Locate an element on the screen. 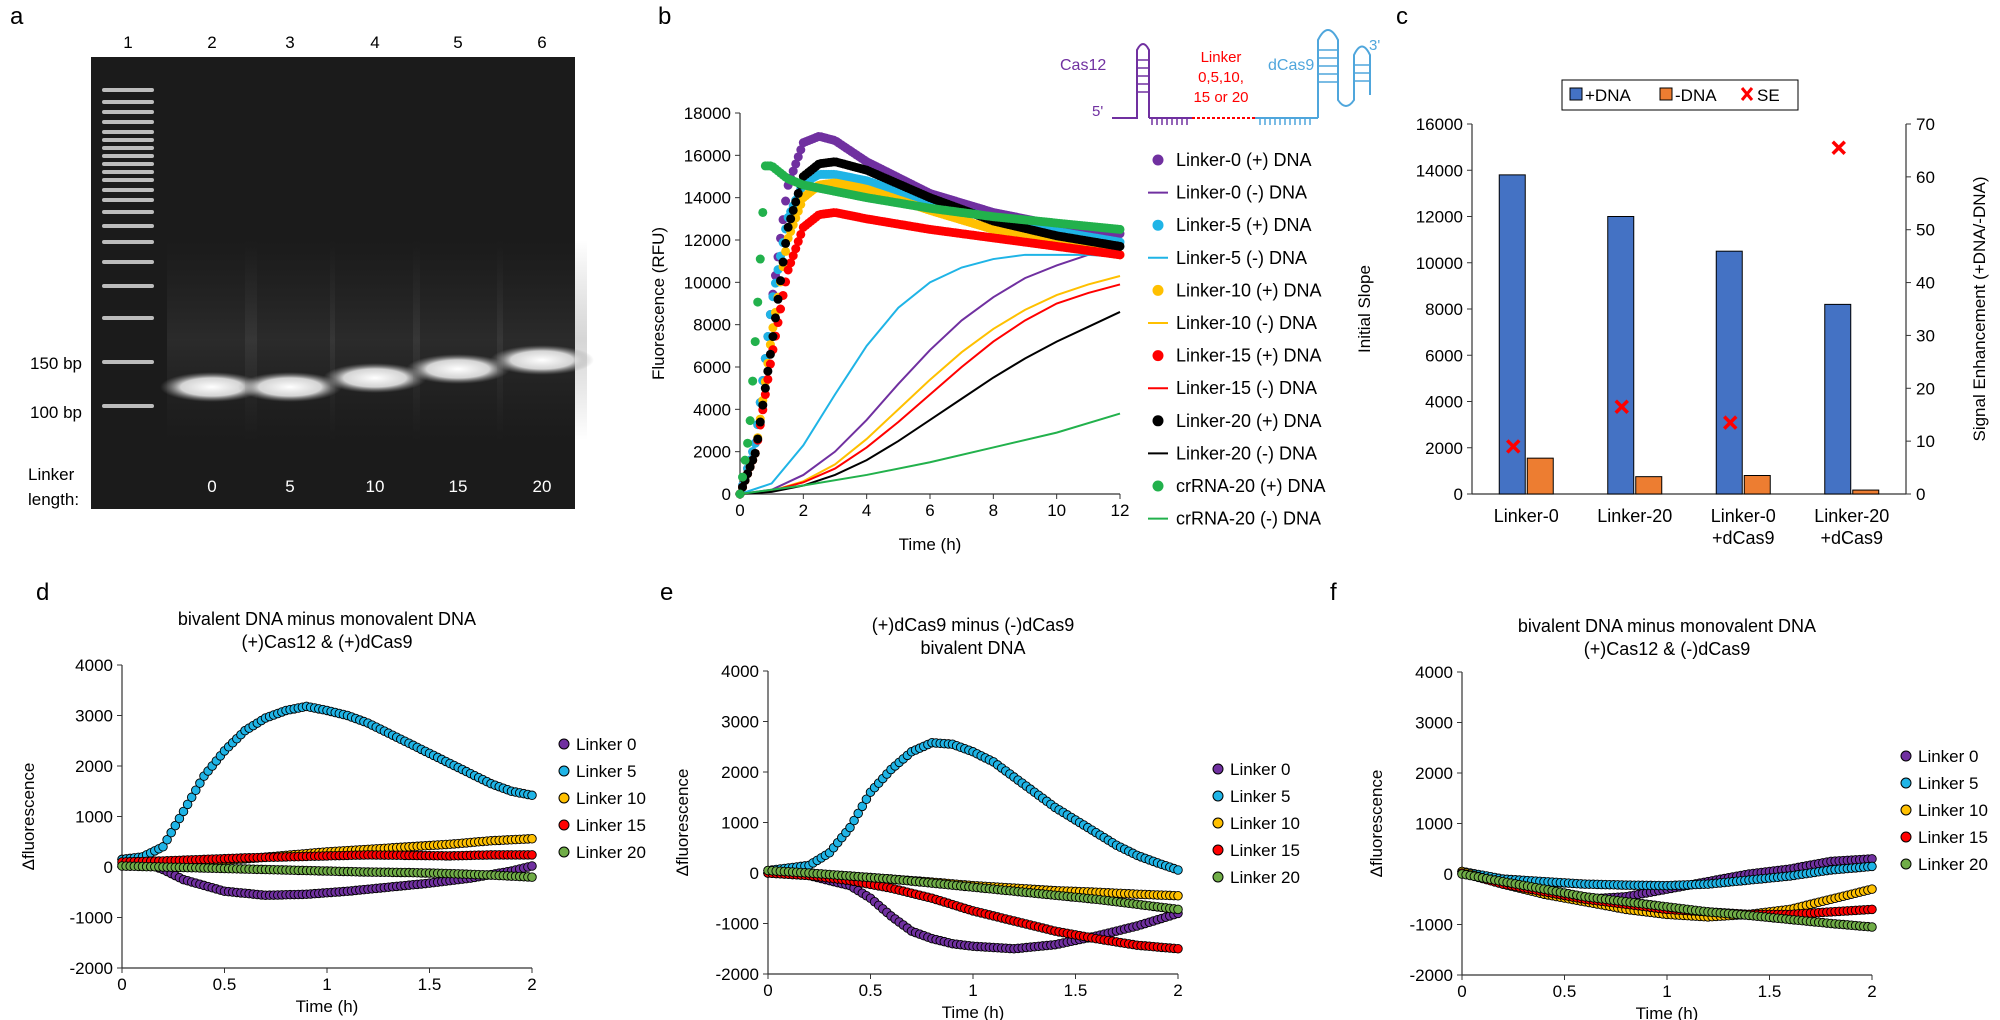 This screenshot has height=1020, width=2000. lane-number: 4 is located at coordinates (374, 42).